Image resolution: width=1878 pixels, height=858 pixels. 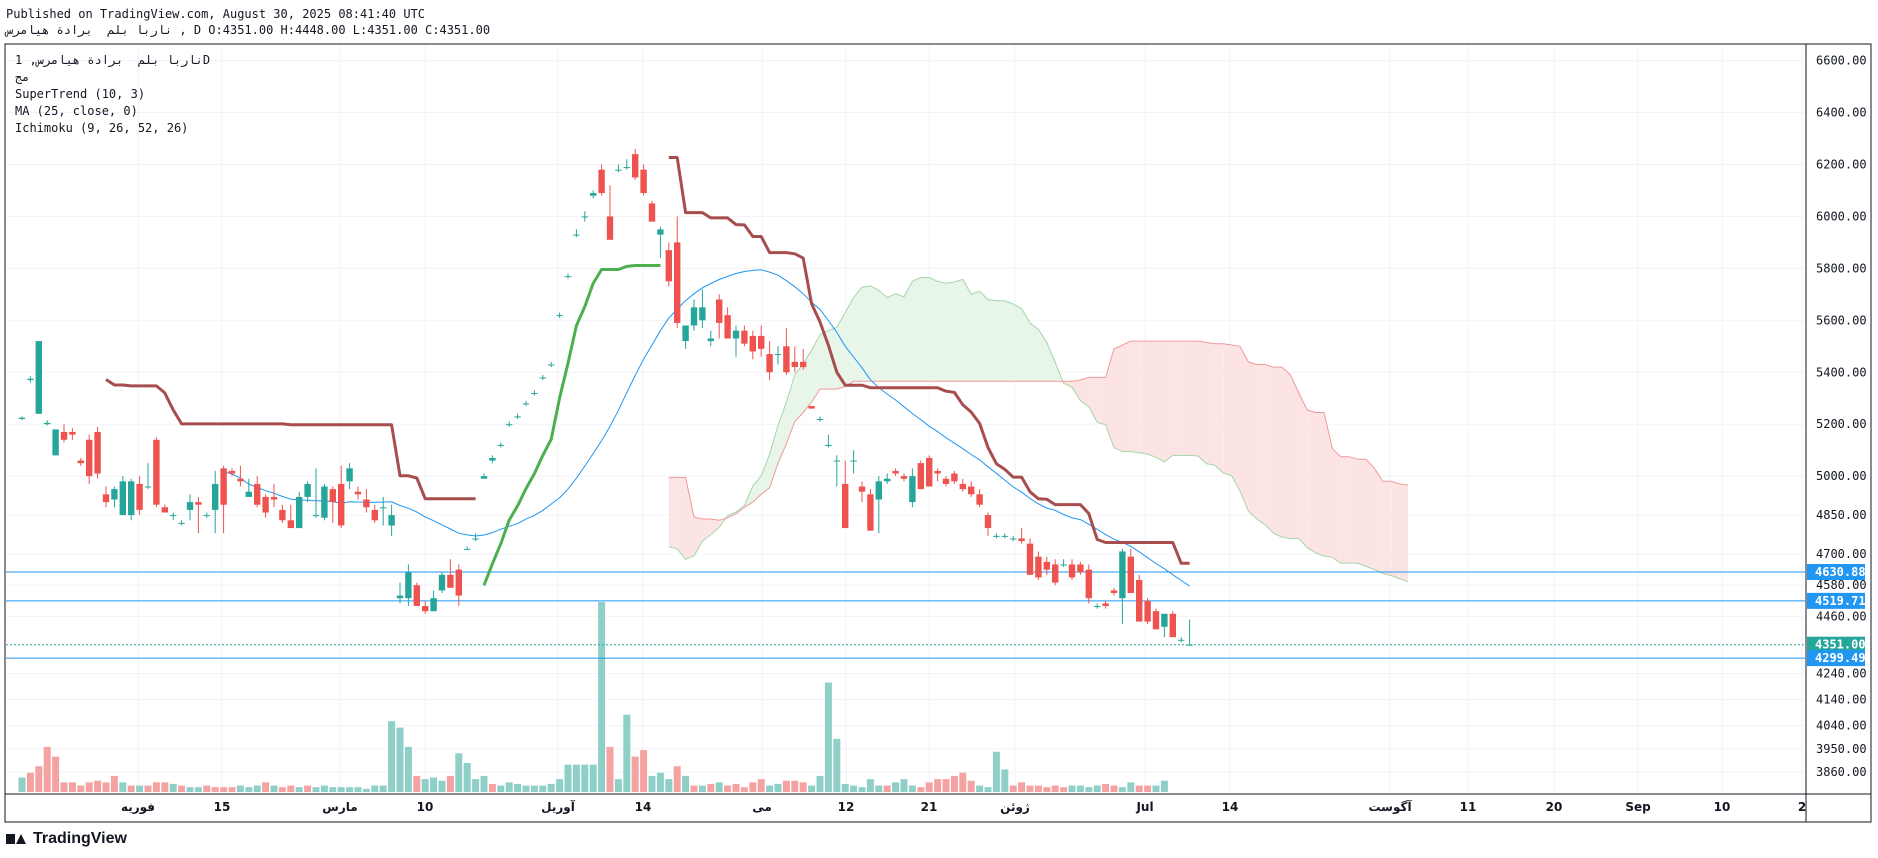 What do you see at coordinates (558, 807) in the screenshot?
I see `time-tick-4: آوریل` at bounding box center [558, 807].